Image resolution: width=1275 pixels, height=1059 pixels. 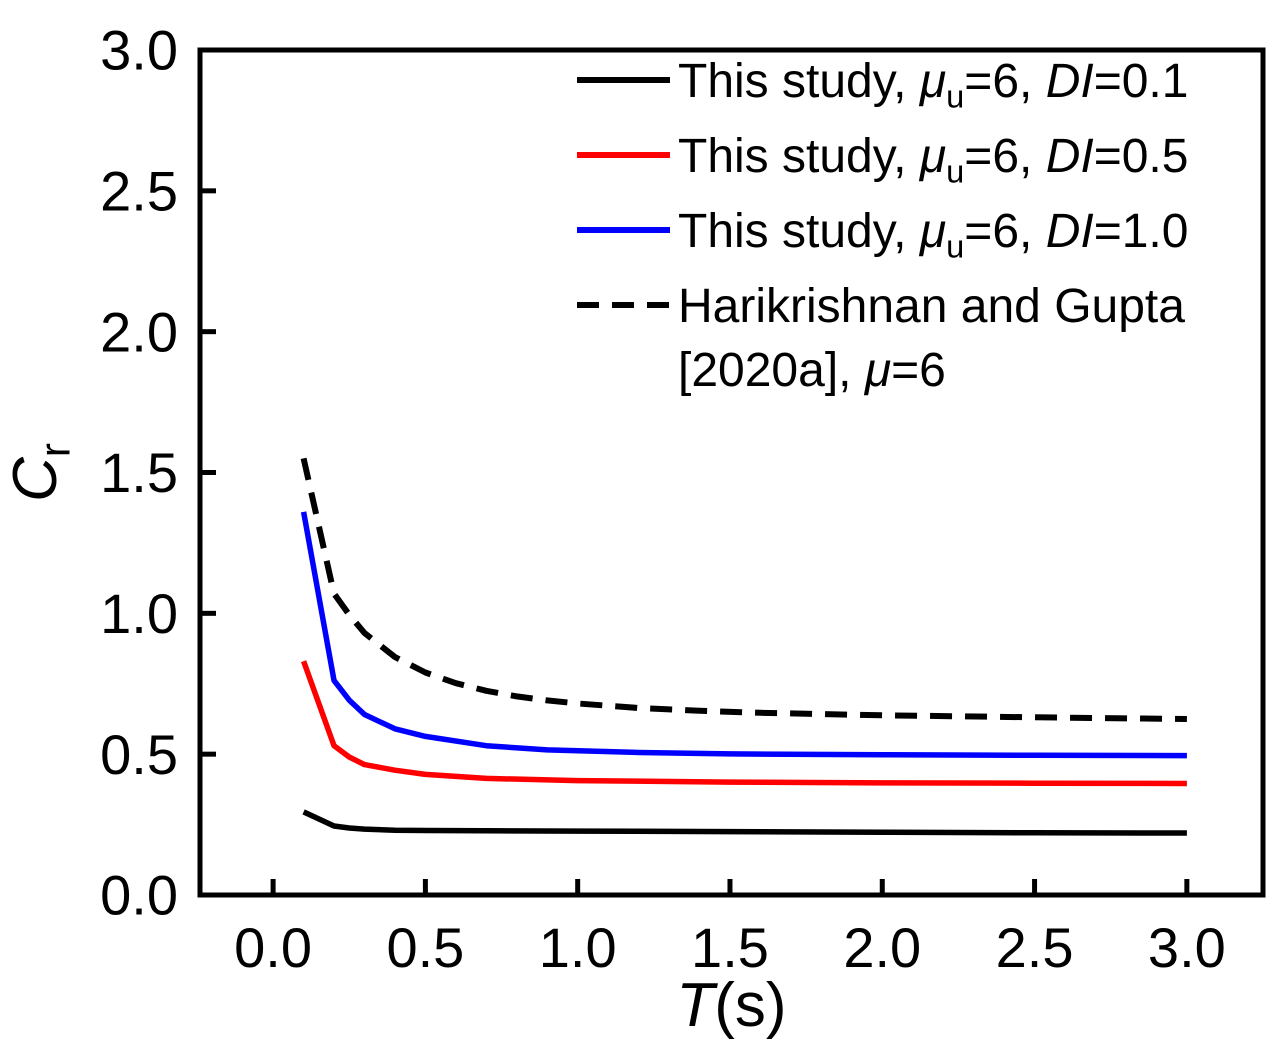 I want to click on legend-label-2: This study, μu=6, DI=1.0, so click(x=933, y=235).